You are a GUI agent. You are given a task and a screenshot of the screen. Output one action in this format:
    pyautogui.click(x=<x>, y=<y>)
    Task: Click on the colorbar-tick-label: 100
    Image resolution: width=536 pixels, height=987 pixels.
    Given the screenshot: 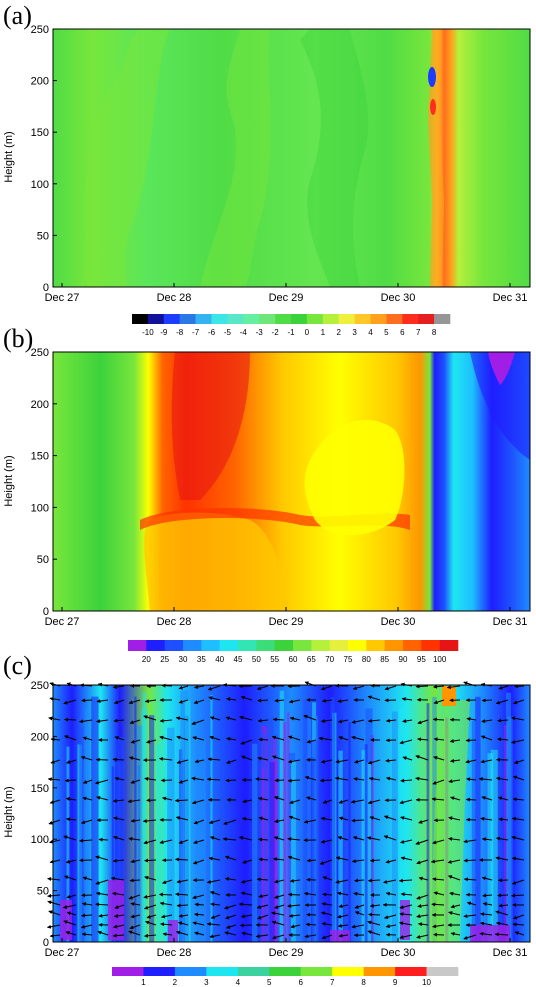 What is the action you would take?
    pyautogui.click(x=440, y=659)
    